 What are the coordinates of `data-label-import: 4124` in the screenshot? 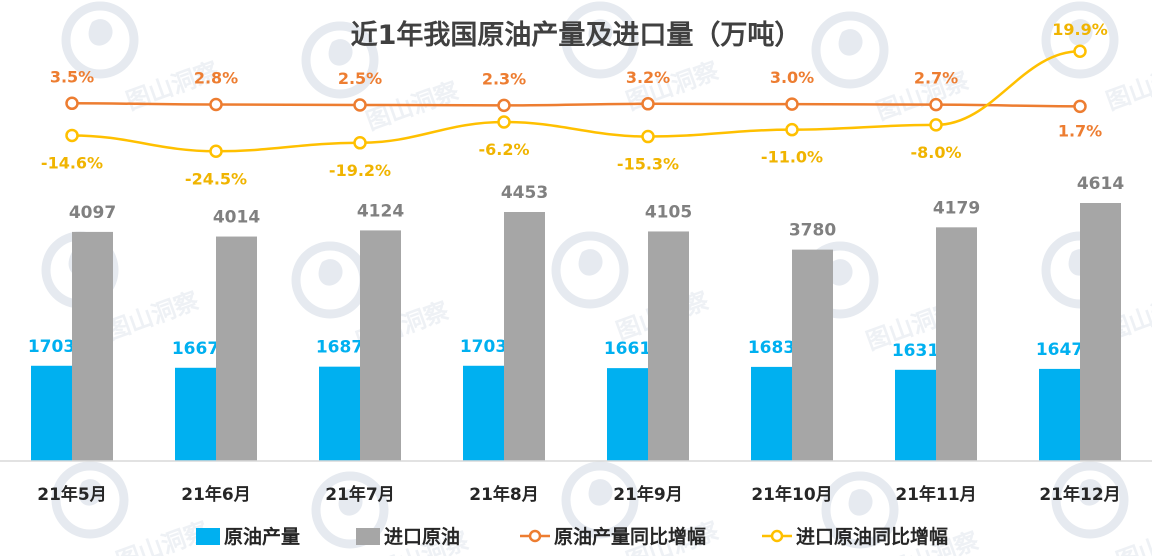 It's located at (380, 211).